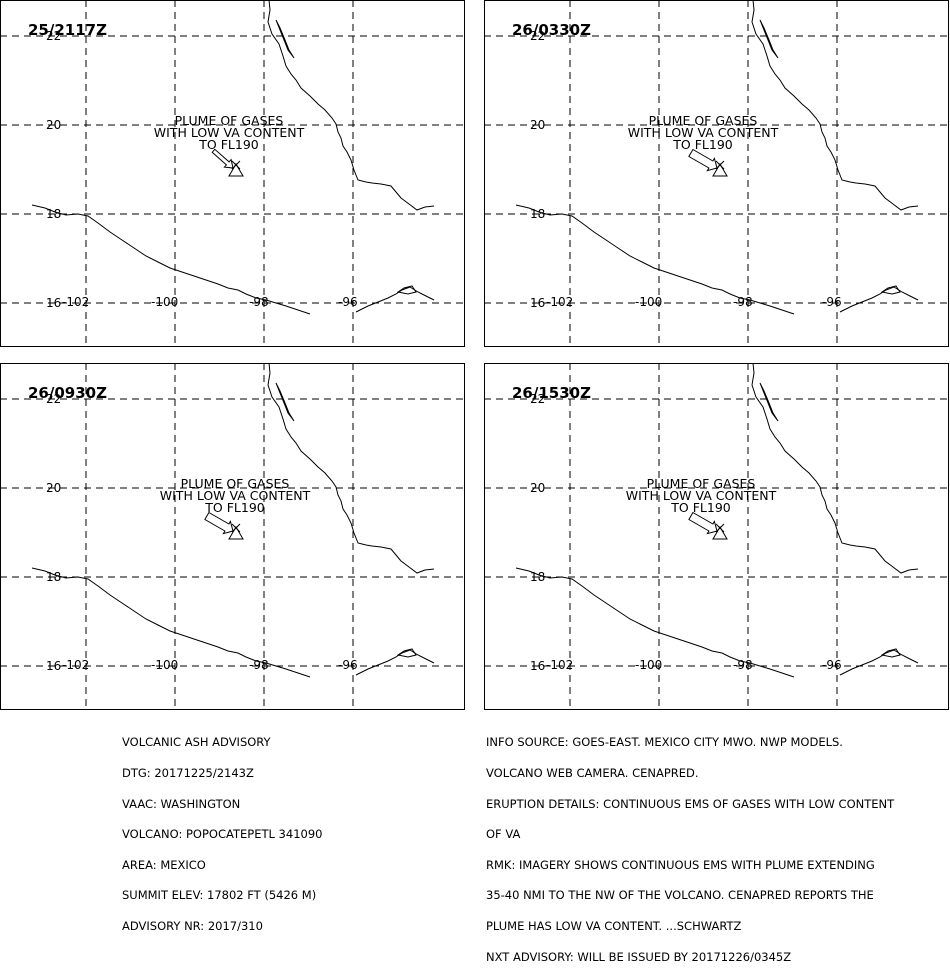 The height and width of the screenshot is (972, 950). What do you see at coordinates (503, 834) in the screenshot?
I see `advisory-line: OF VA` at bounding box center [503, 834].